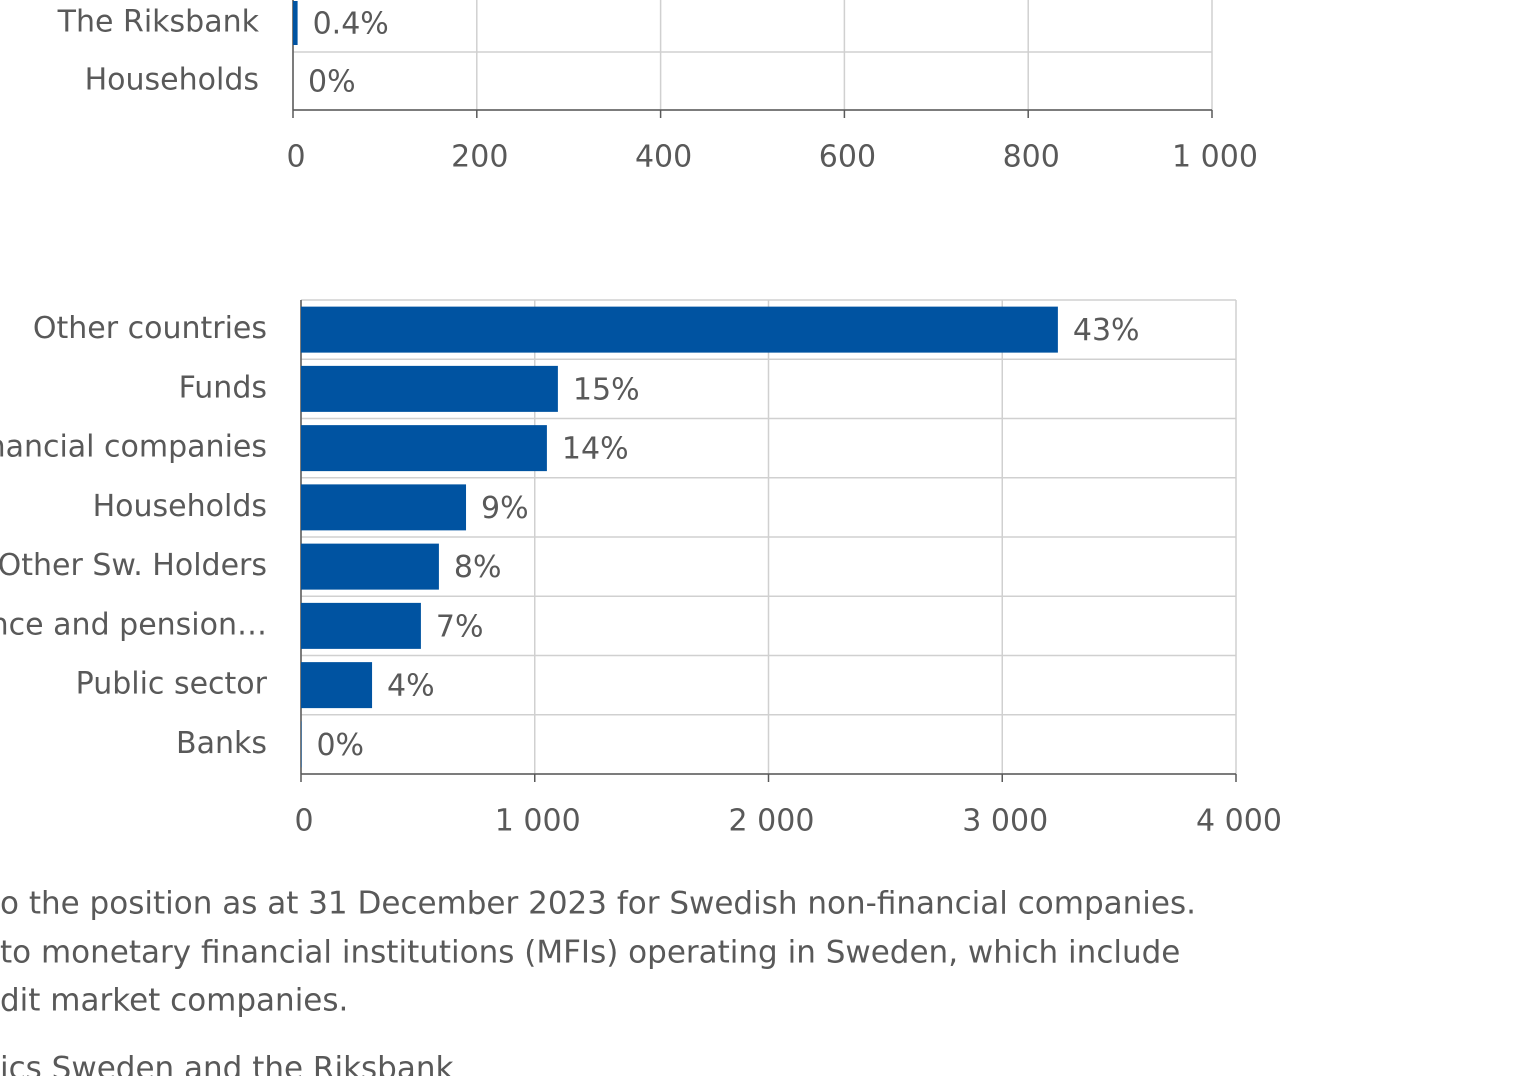 The height and width of the screenshot is (1076, 1537). What do you see at coordinates (133, 565) in the screenshot?
I see `category-label: Other Sw. Holders` at bounding box center [133, 565].